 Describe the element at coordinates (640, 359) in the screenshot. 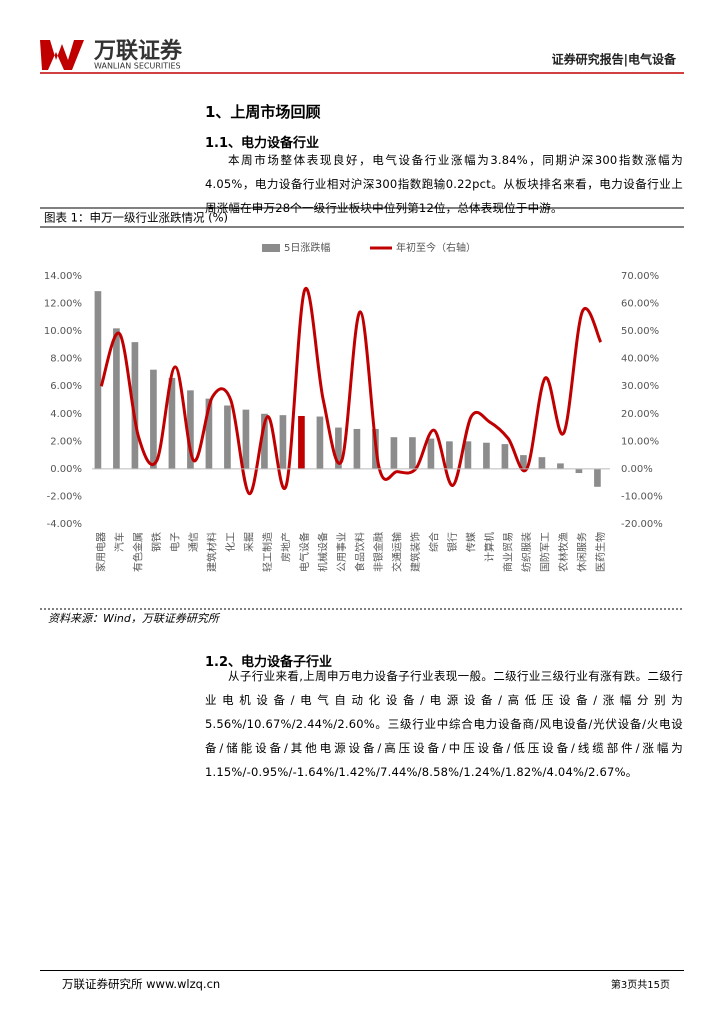

I see `y2-tick-label: 40.00%` at that location.